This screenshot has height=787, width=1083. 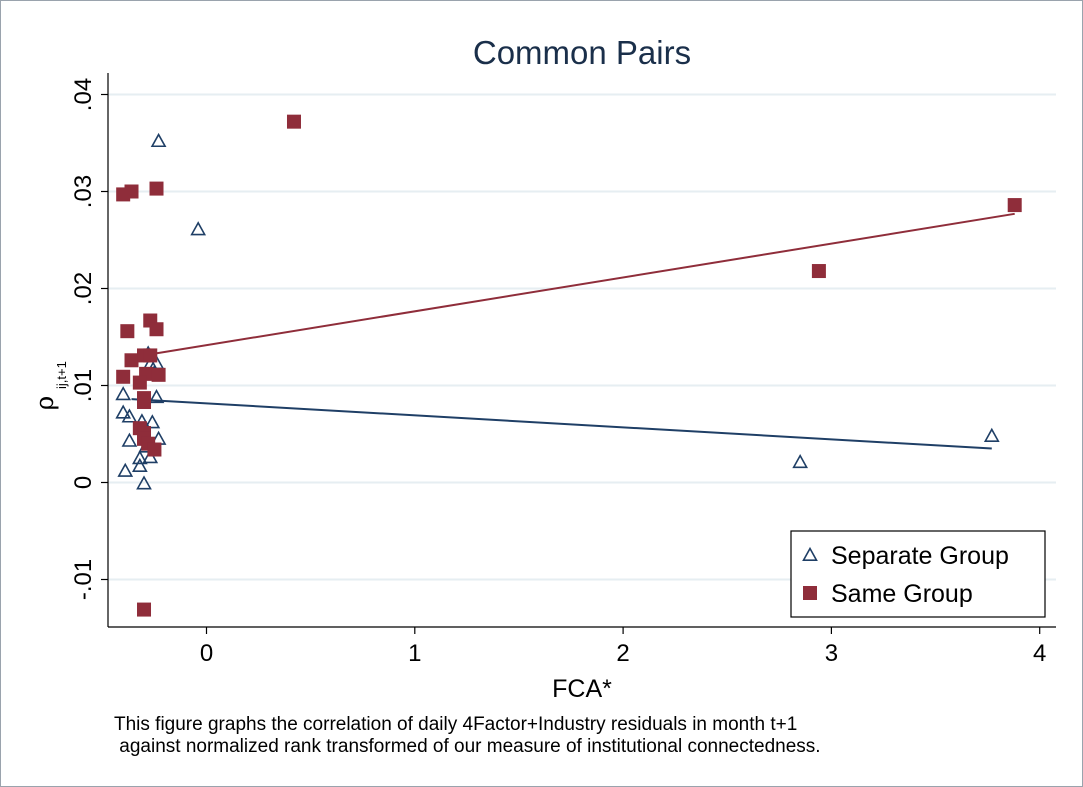 What do you see at coordinates (89, 339) in the screenshot?
I see `y-axis-ticks: -.01 0 .01 .02 .03 .04` at bounding box center [89, 339].